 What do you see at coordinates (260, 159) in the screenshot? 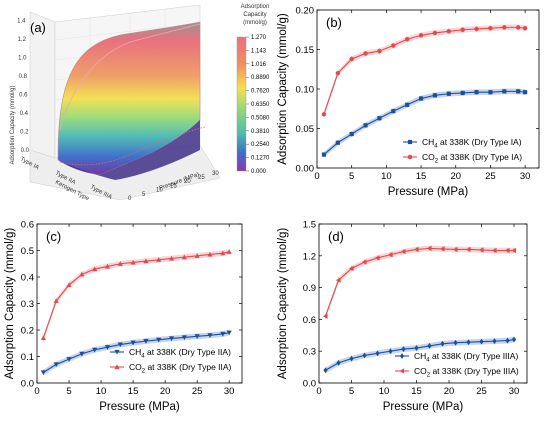
I see `colorbar-tick-label: 0.1270` at bounding box center [260, 159].